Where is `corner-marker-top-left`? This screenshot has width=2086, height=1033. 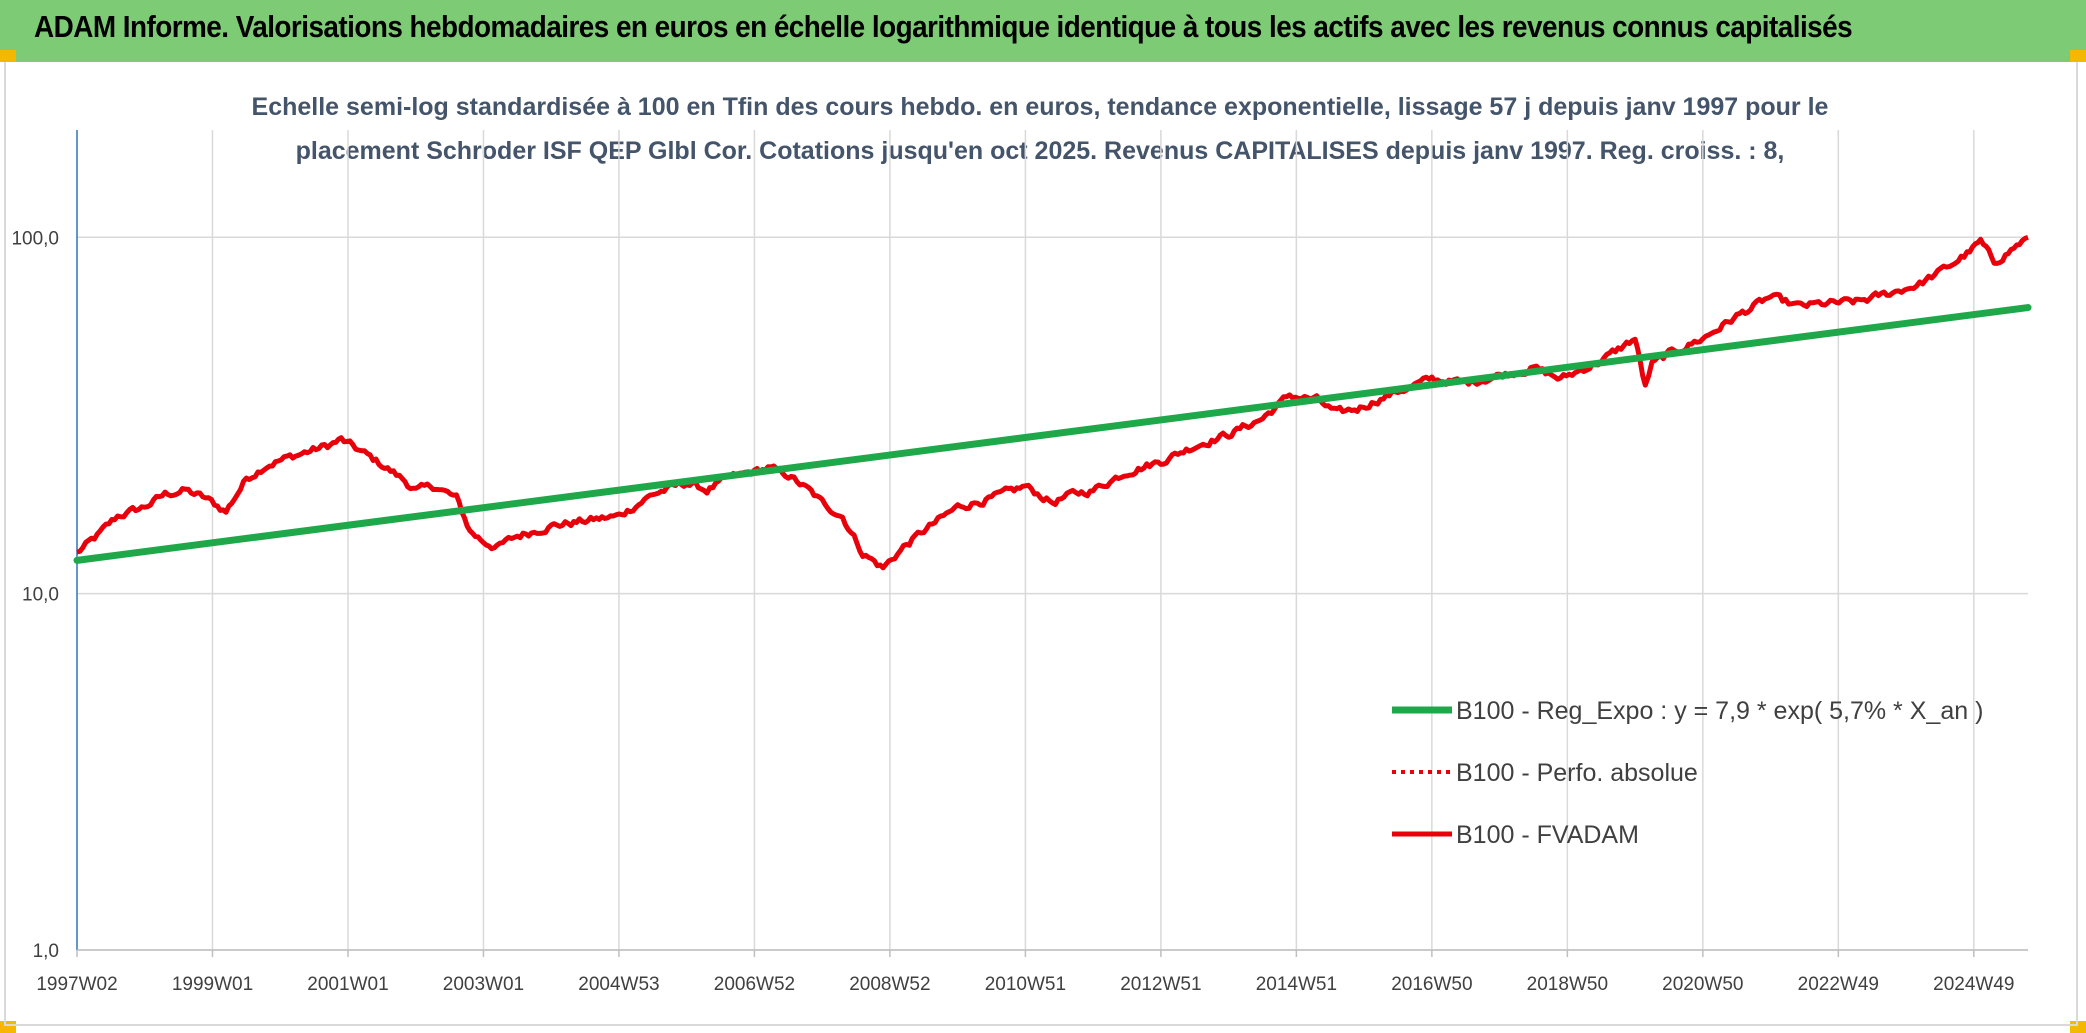
corner-marker-top-left is located at coordinates (8, 56).